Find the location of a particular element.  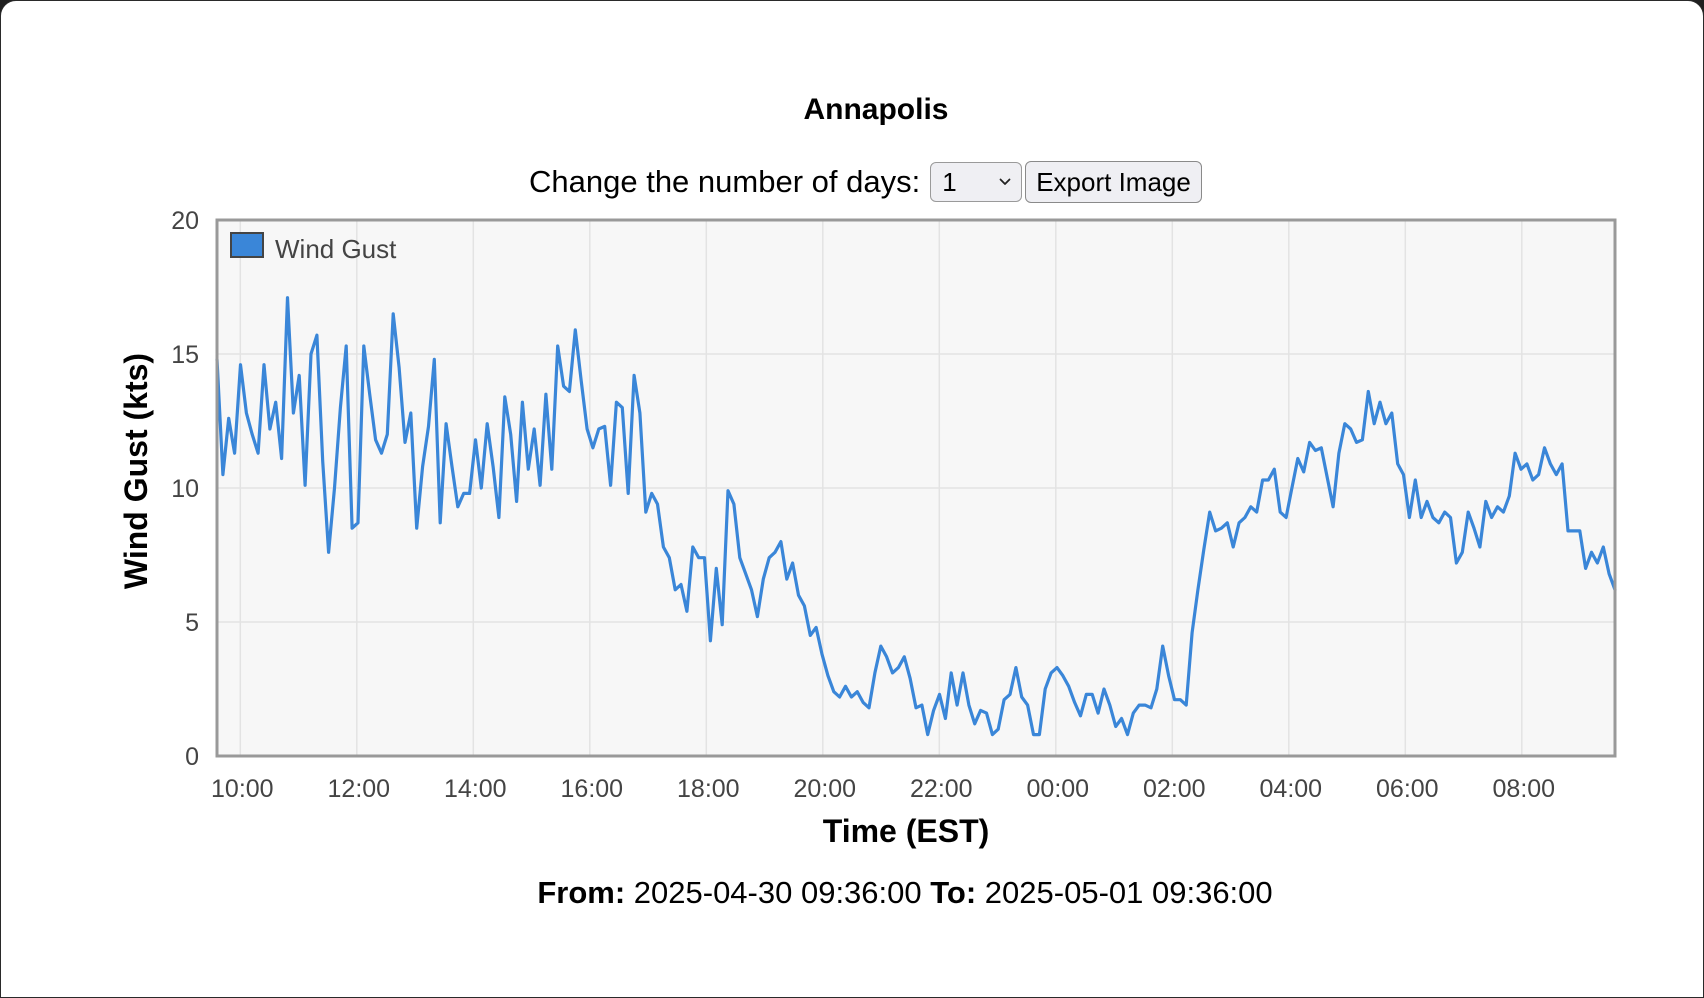

x-tick-label: 10:00 is located at coordinates (242, 789).